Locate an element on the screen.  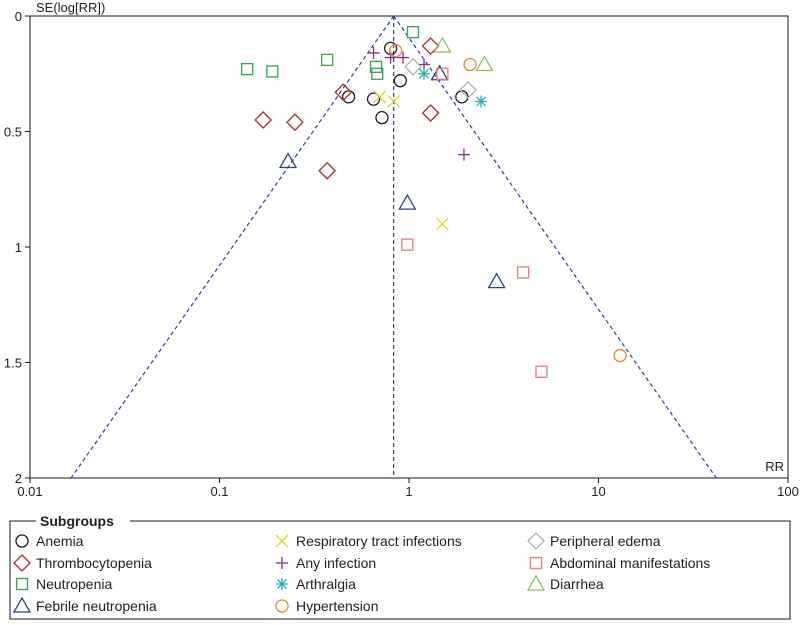
legend-label: Thrombocytopenia is located at coordinates (94, 563).